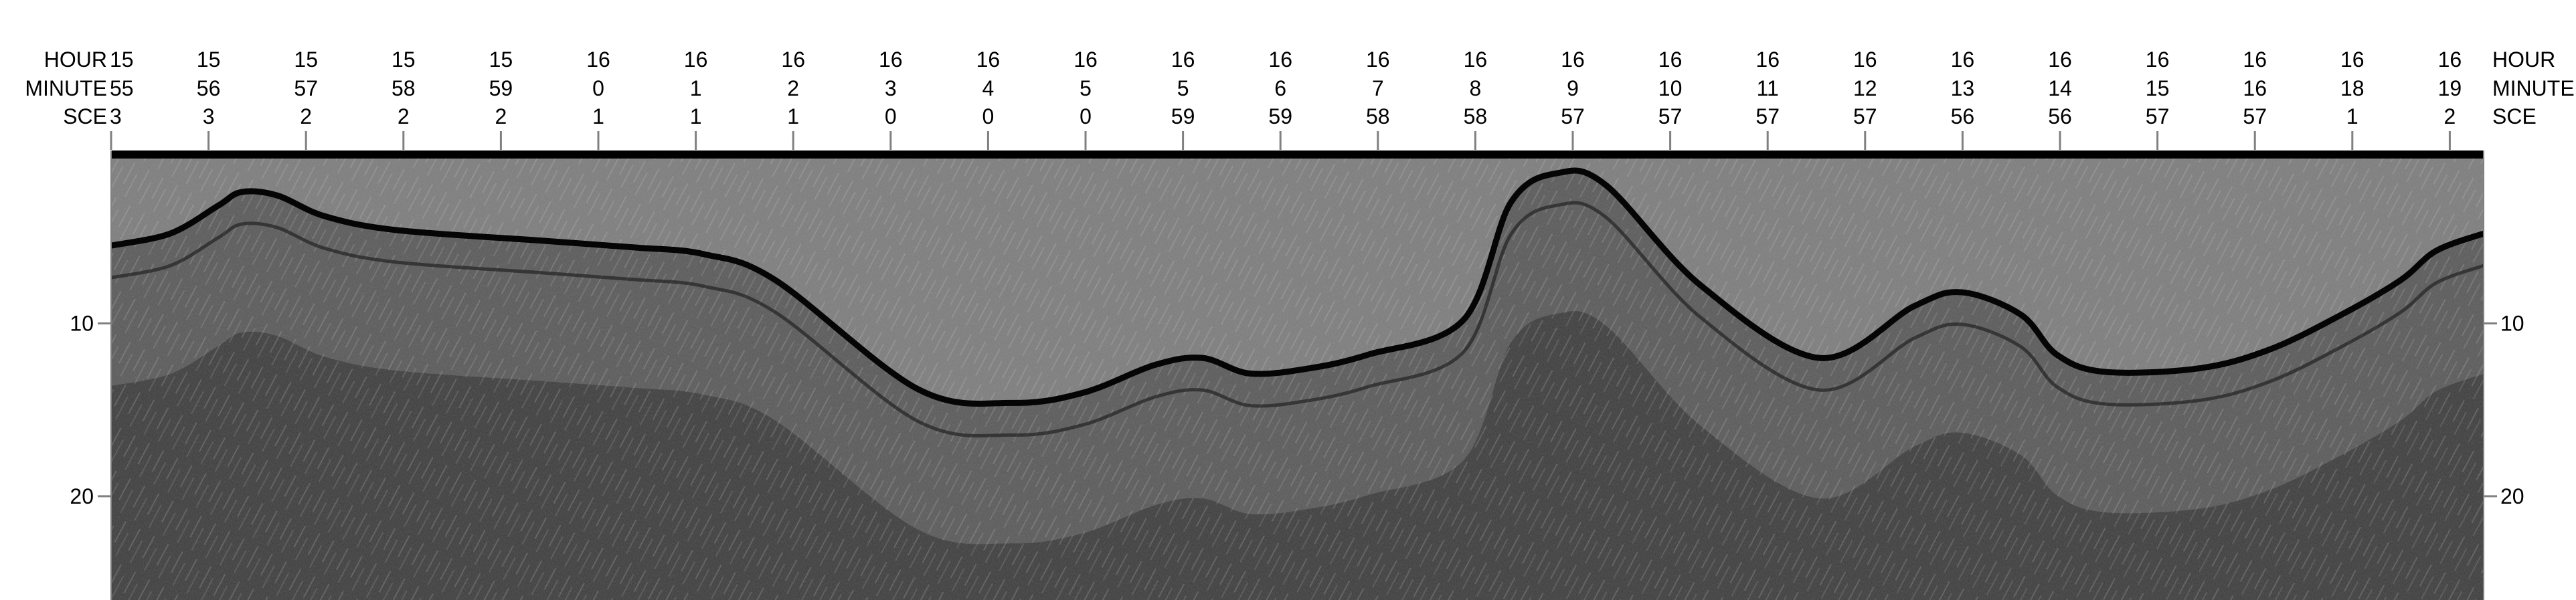 The image size is (2576, 600). Describe the element at coordinates (1378, 88) in the screenshot. I see `minute-tick-label: 7` at that location.